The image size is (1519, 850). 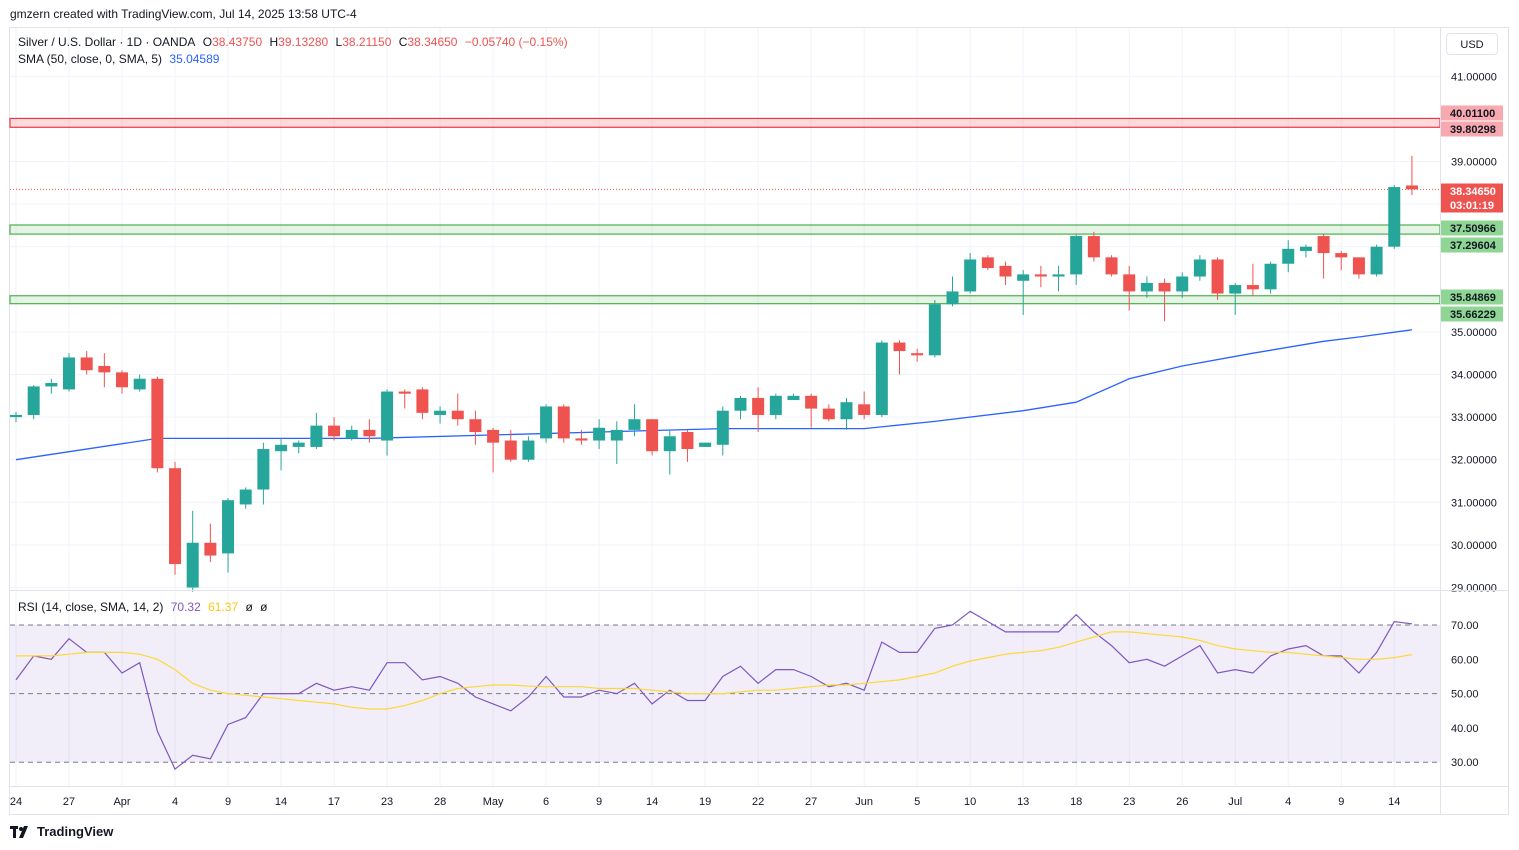 I want to click on price-badge-resistance: 39.80298, so click(x=1472, y=129).